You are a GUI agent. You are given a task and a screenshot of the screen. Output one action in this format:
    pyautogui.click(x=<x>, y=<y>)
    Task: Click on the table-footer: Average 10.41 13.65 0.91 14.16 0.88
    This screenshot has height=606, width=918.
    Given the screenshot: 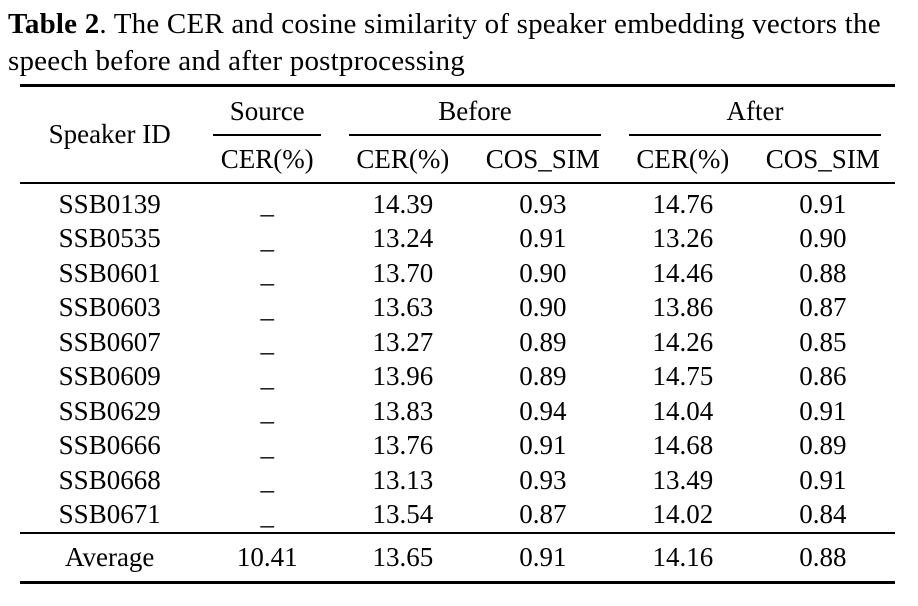 What is the action you would take?
    pyautogui.click(x=457, y=558)
    